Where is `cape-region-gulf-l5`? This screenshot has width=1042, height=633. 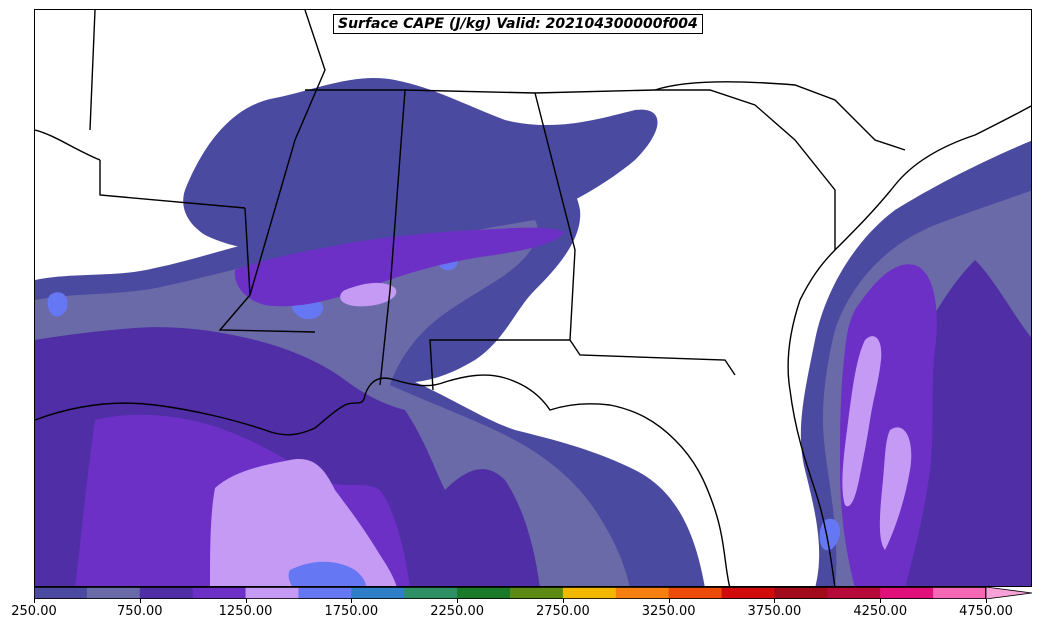 cape-region-gulf-l5 is located at coordinates (303, 522).